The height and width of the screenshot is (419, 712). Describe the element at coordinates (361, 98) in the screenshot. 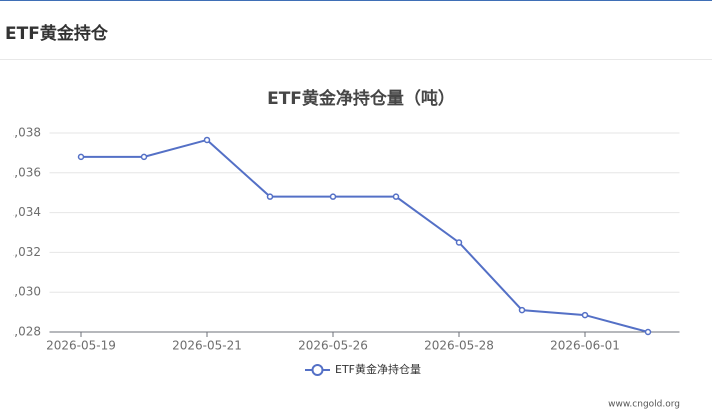

I see `chart-title: ETF黄金净持仓量（吨）` at that location.